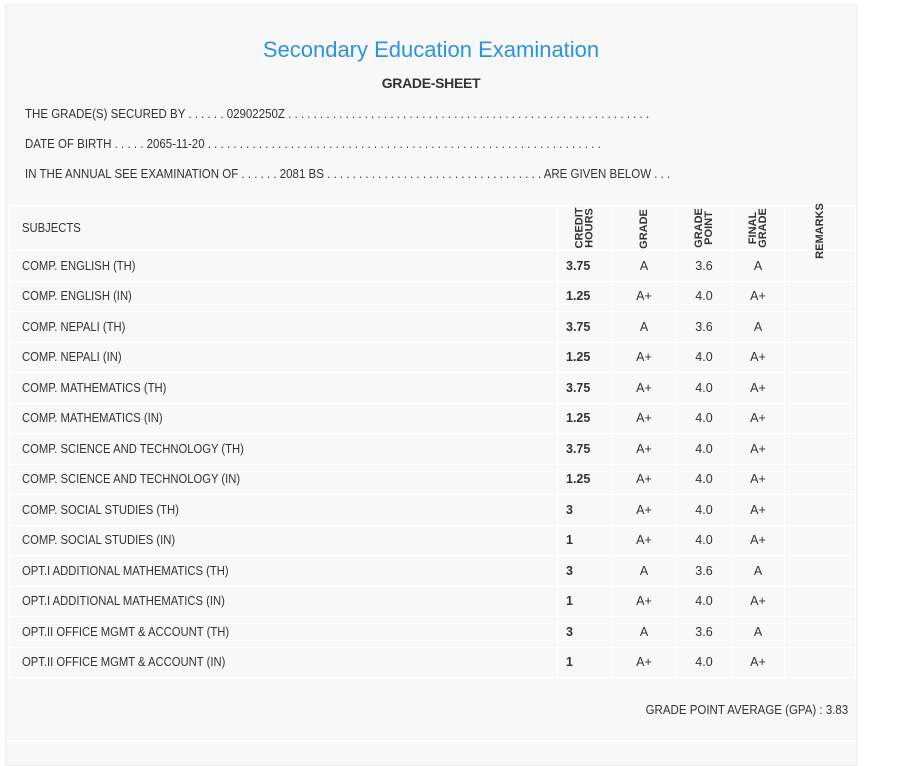 Image resolution: width=901 pixels, height=766 pixels. Describe the element at coordinates (283, 266) in the screenshot. I see `subject-cell: COMP. ENGLISH (TH)` at that location.